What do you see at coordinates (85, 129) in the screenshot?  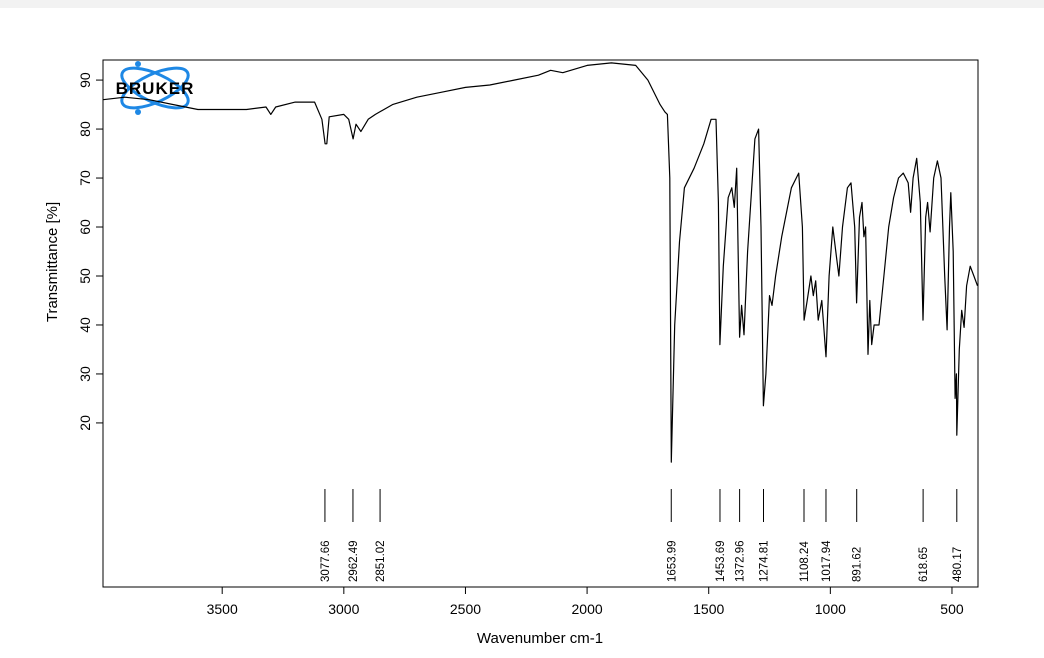 I see `y-tick-label: 80` at bounding box center [85, 129].